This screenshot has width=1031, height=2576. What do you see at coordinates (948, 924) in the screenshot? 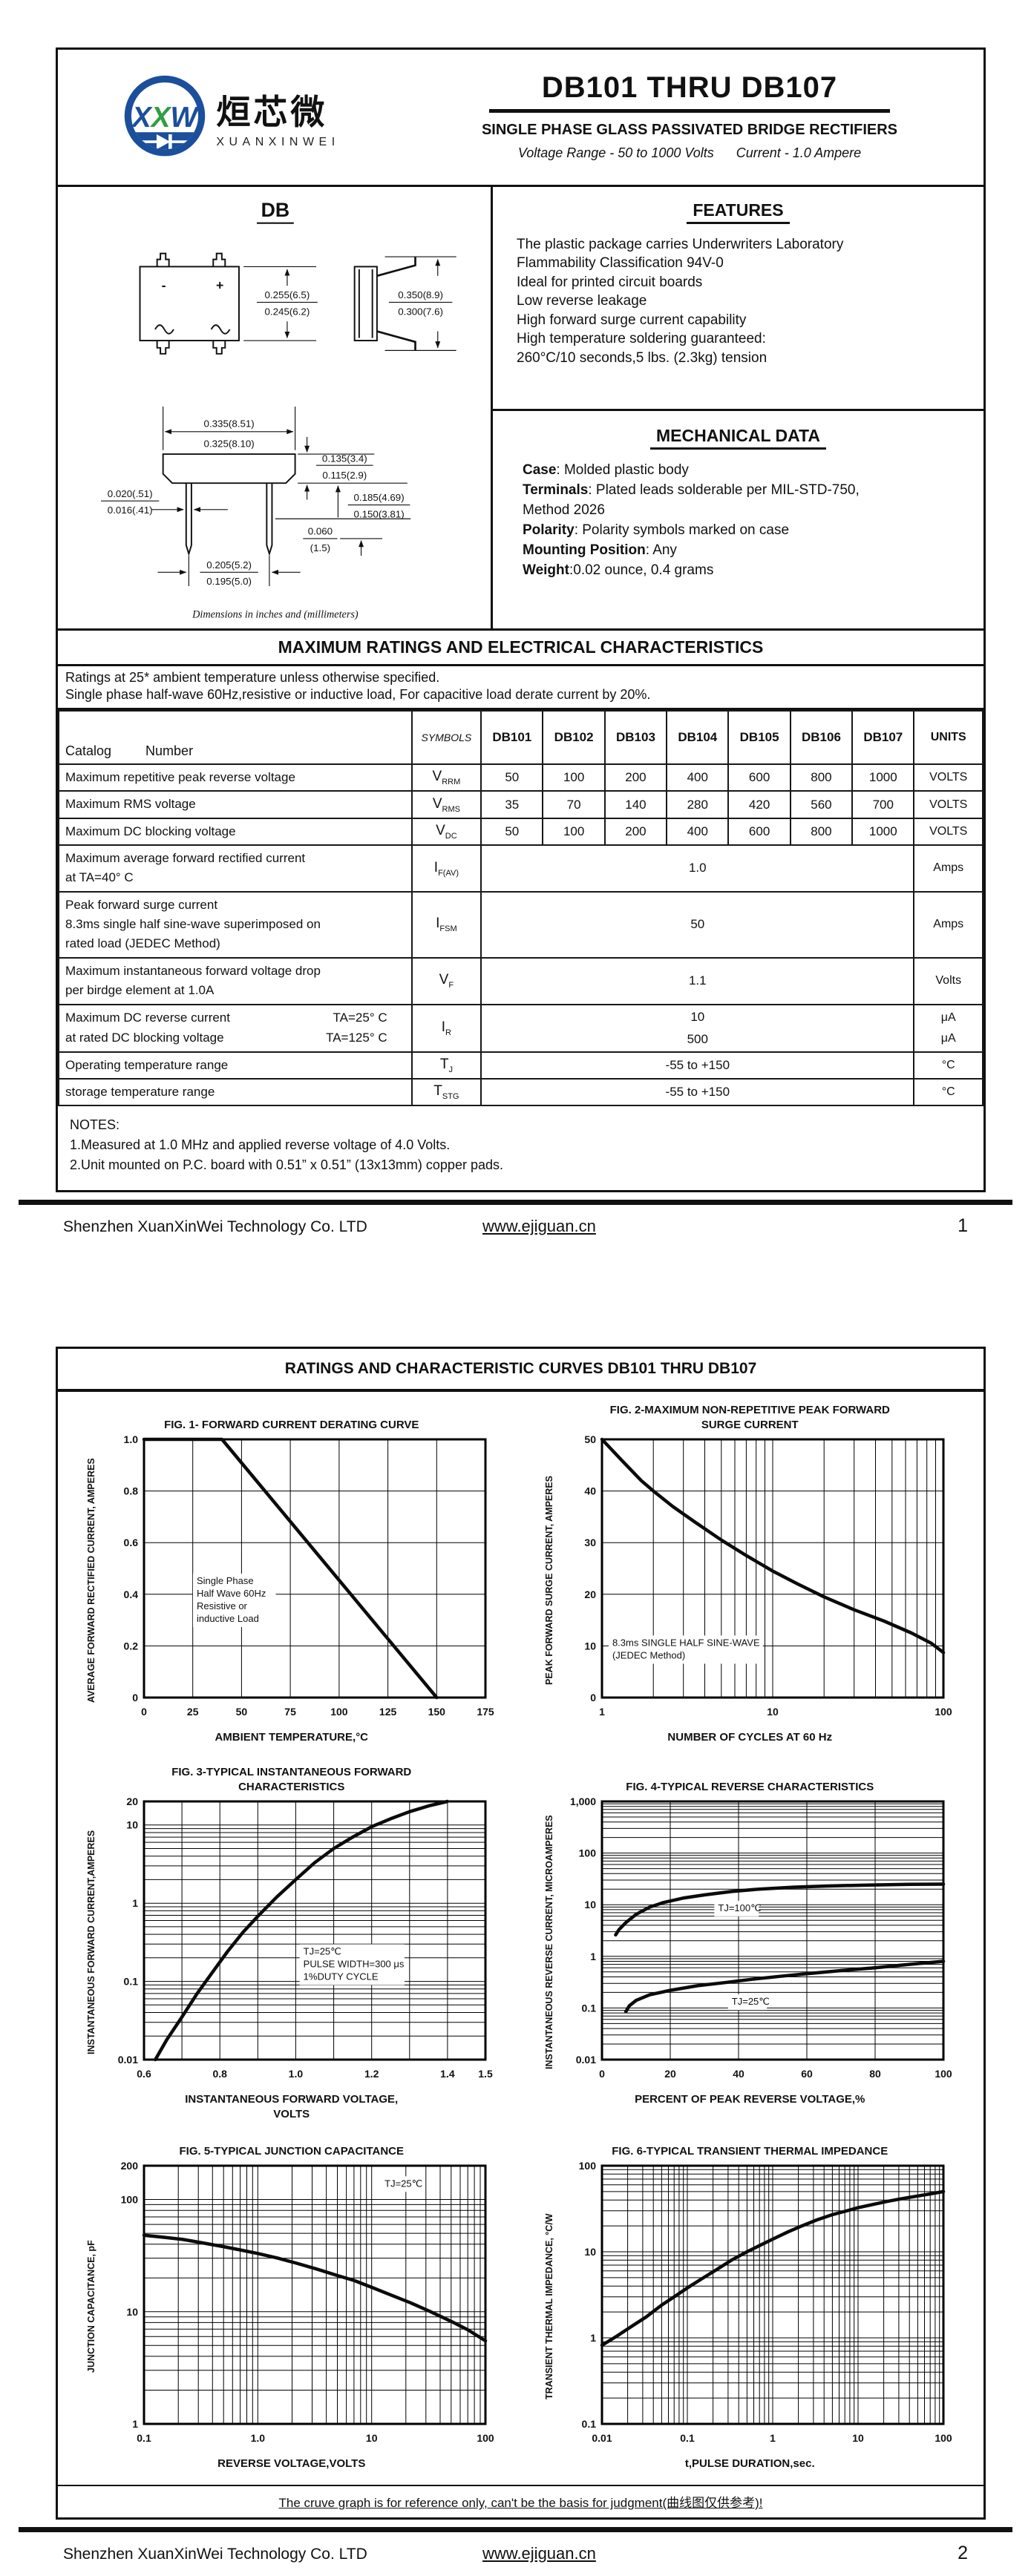
I see `unit-cell: Amps` at bounding box center [948, 924].